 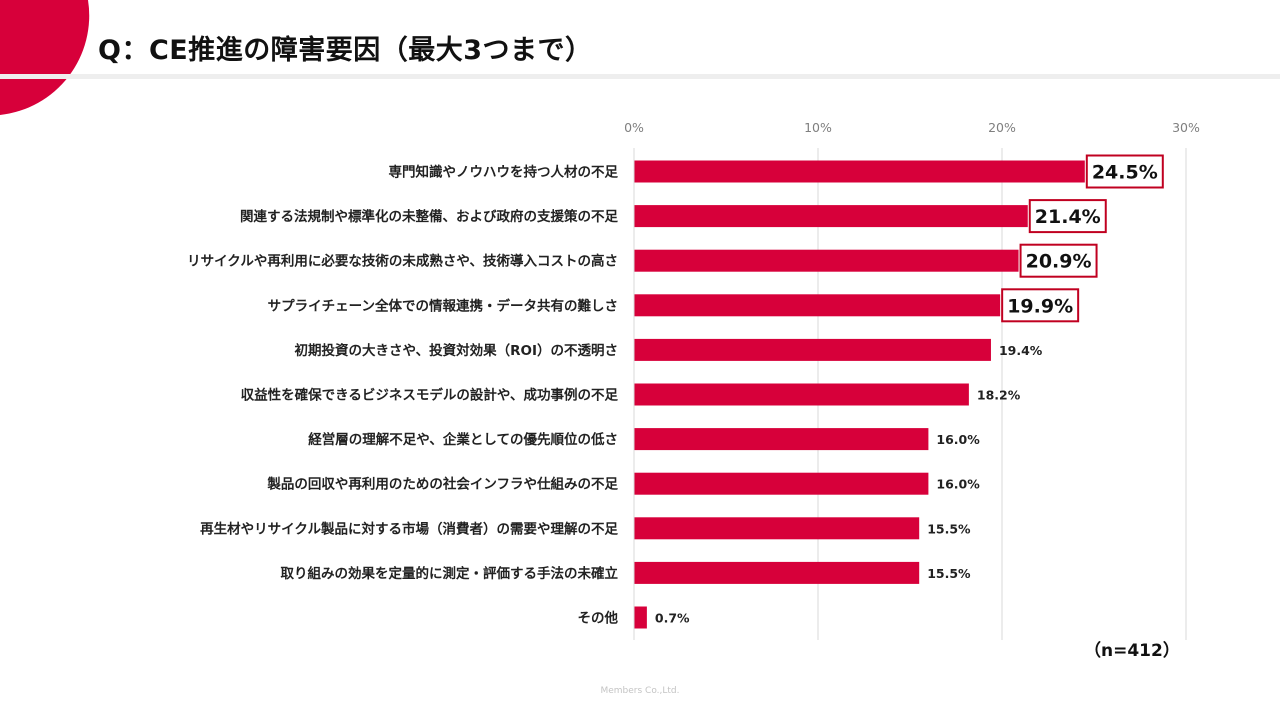 What do you see at coordinates (1186, 127) in the screenshot?
I see `x-tick-label: 30%` at bounding box center [1186, 127].